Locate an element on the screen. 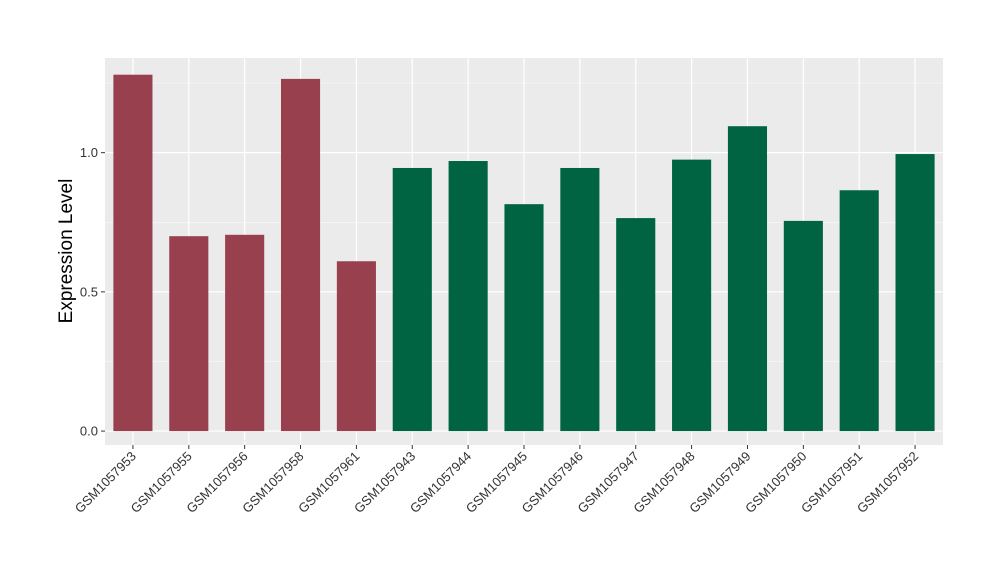 This screenshot has width=1000, height=580. bar-GSM1057950 is located at coordinates (803, 326).